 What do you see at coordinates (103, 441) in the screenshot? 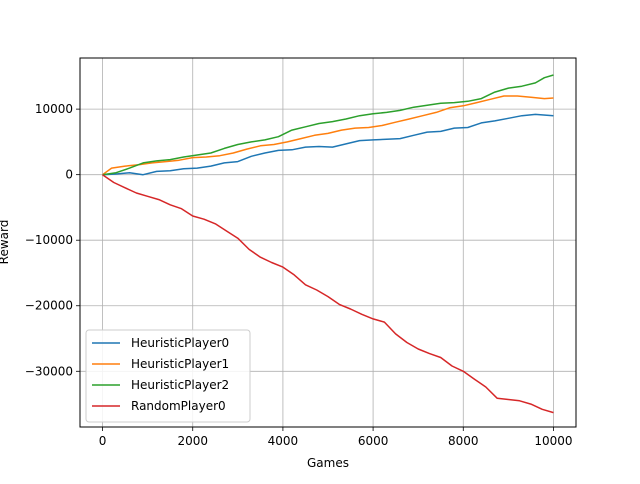
I see `x-tick-label: 0` at bounding box center [103, 441].